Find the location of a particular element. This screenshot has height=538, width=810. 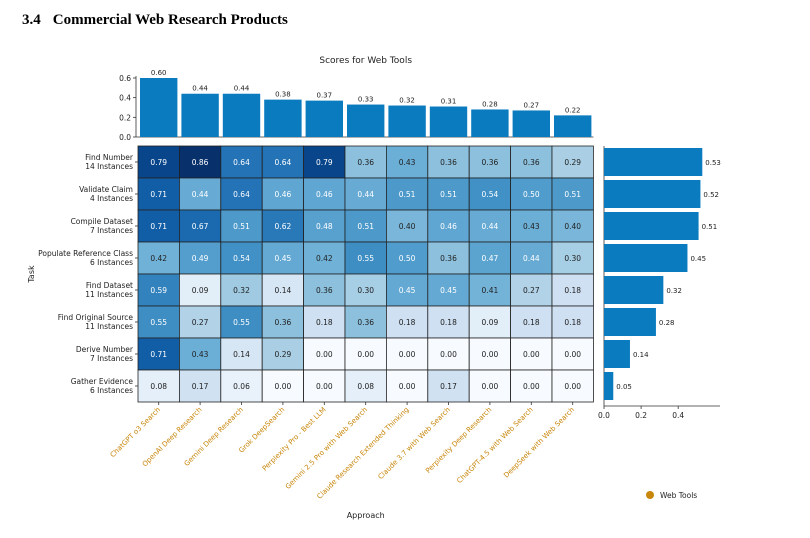

task-instances: 4 Instances is located at coordinates (111, 198).